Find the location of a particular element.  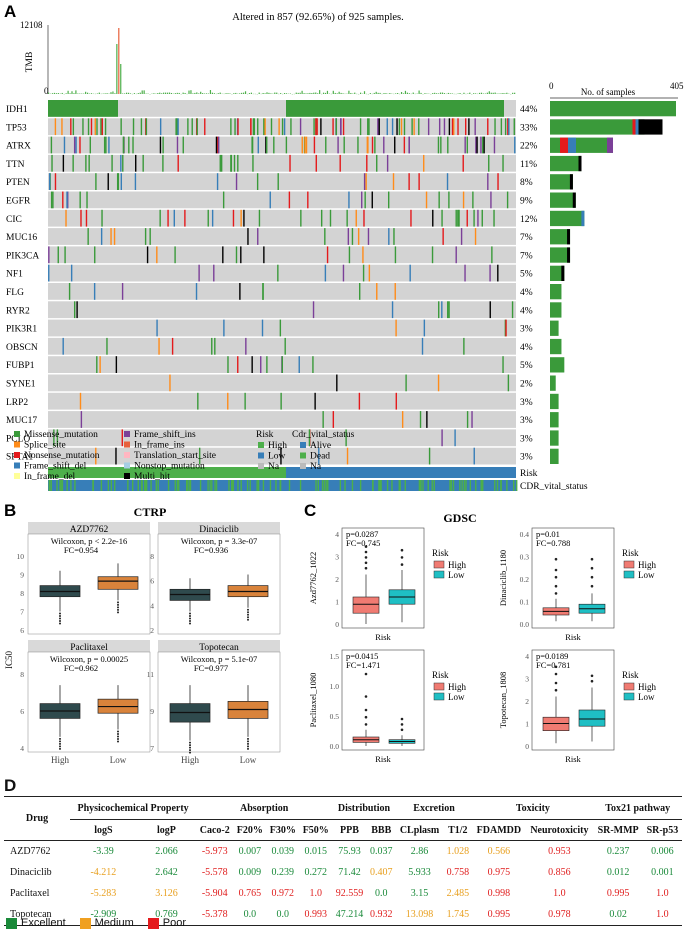

risk-legend-swatch is located at coordinates (261, 445).